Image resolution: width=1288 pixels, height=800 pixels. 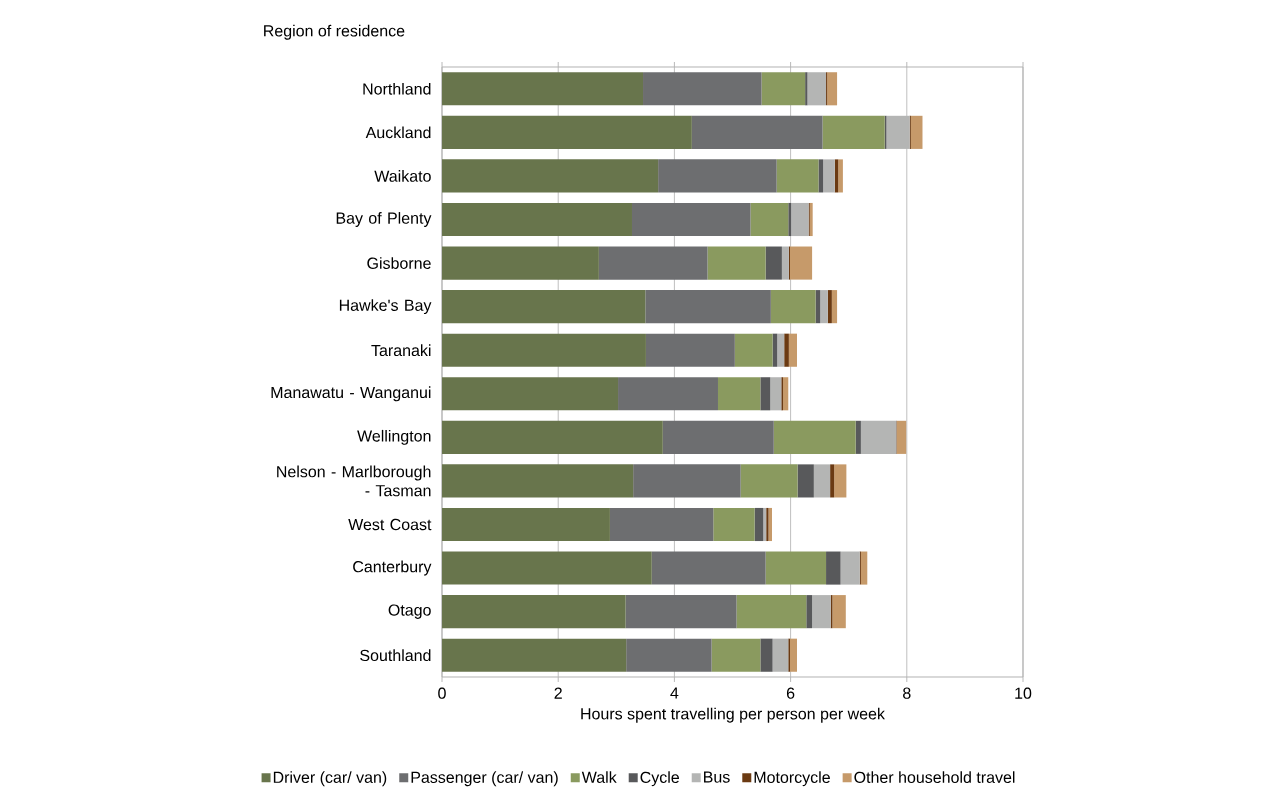 I want to click on legend-label: Cycle, so click(x=659, y=779).